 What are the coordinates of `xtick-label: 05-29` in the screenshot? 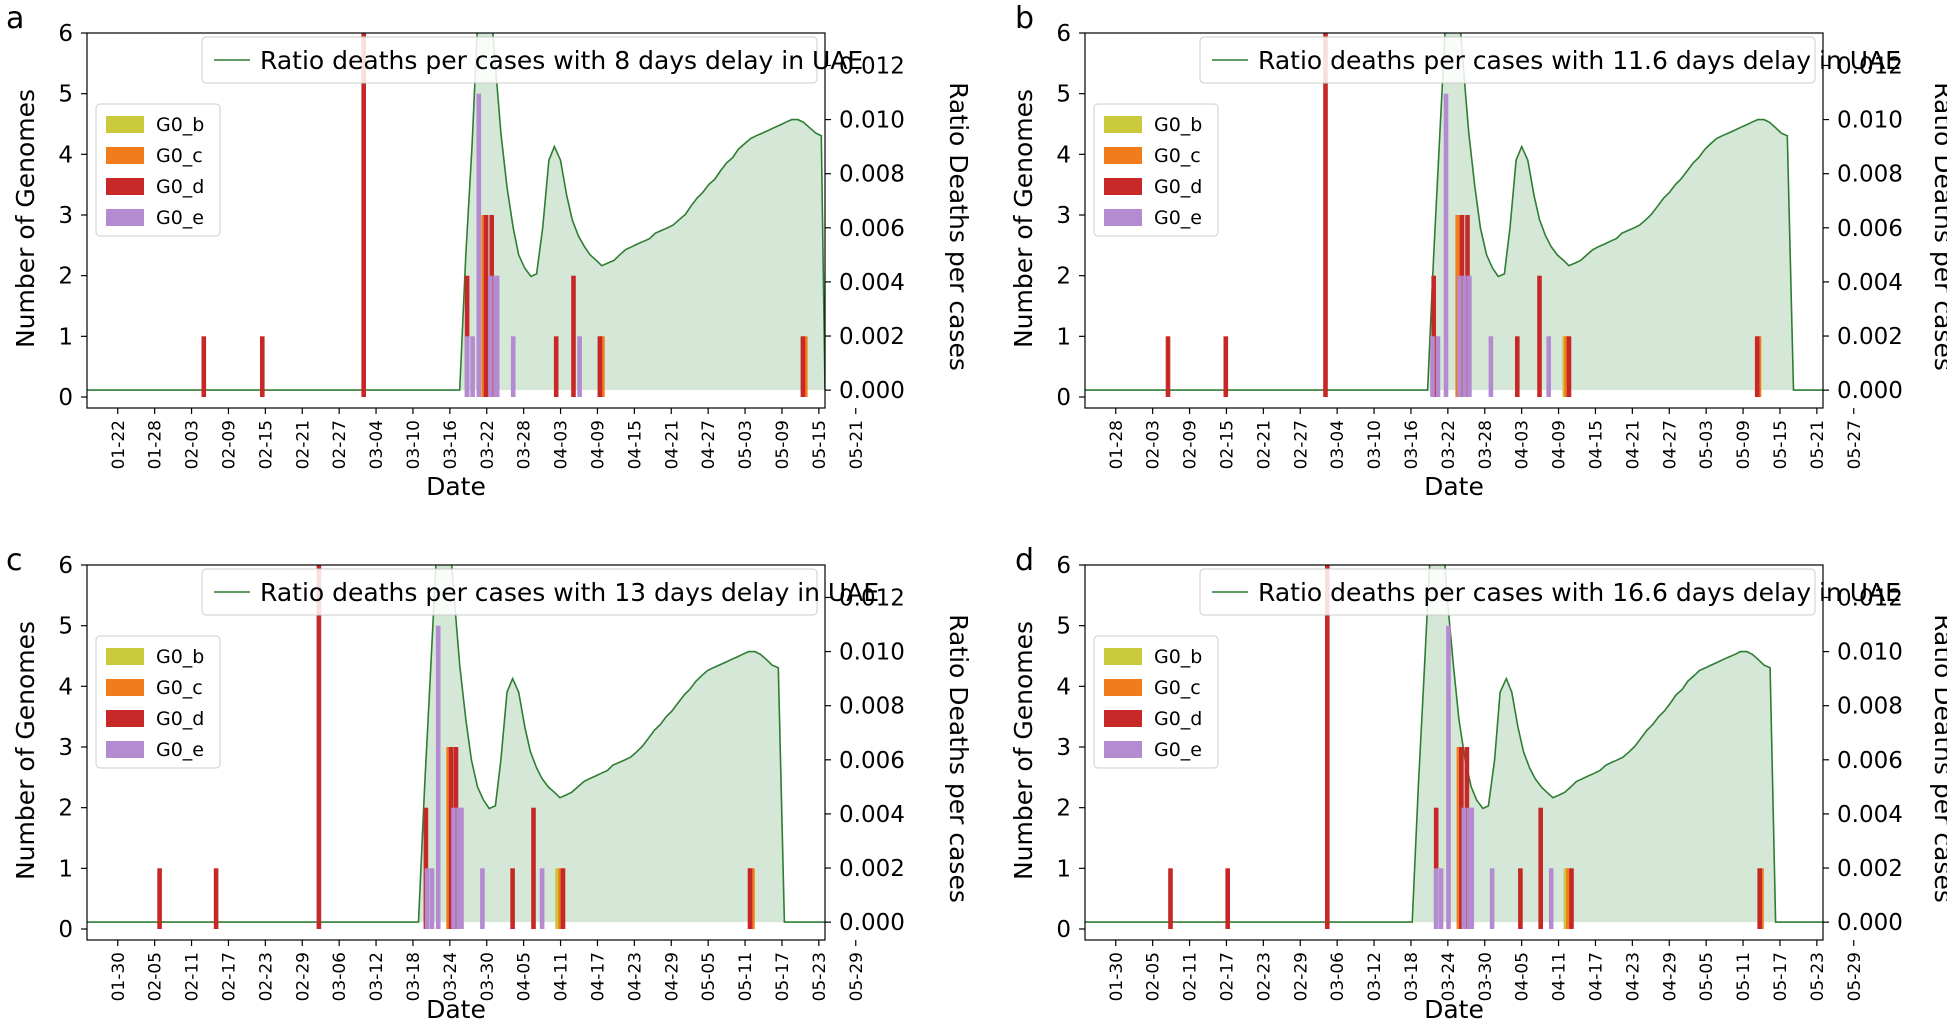 It's located at (857, 976).